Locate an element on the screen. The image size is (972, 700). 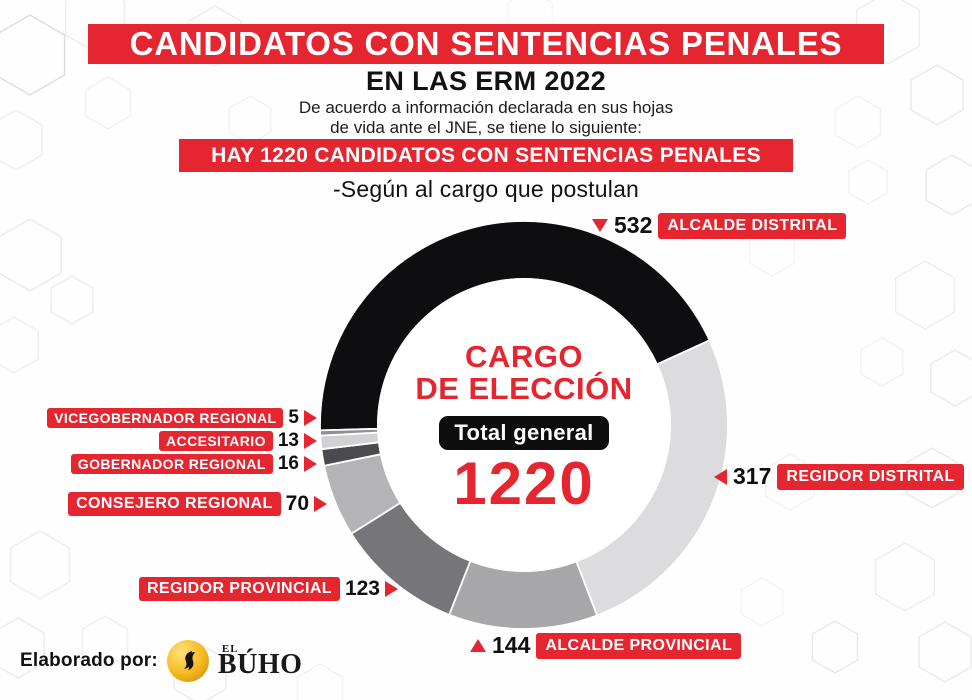
arrow-down-icon is located at coordinates (600, 225).